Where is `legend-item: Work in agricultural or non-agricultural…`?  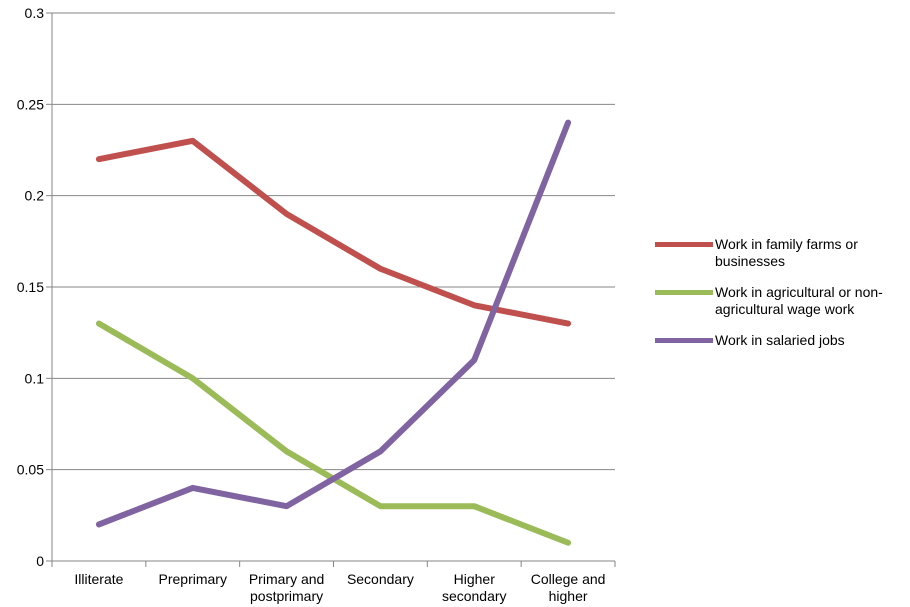
legend-item: Work in agricultural or non-agricultural… is located at coordinates (780, 301).